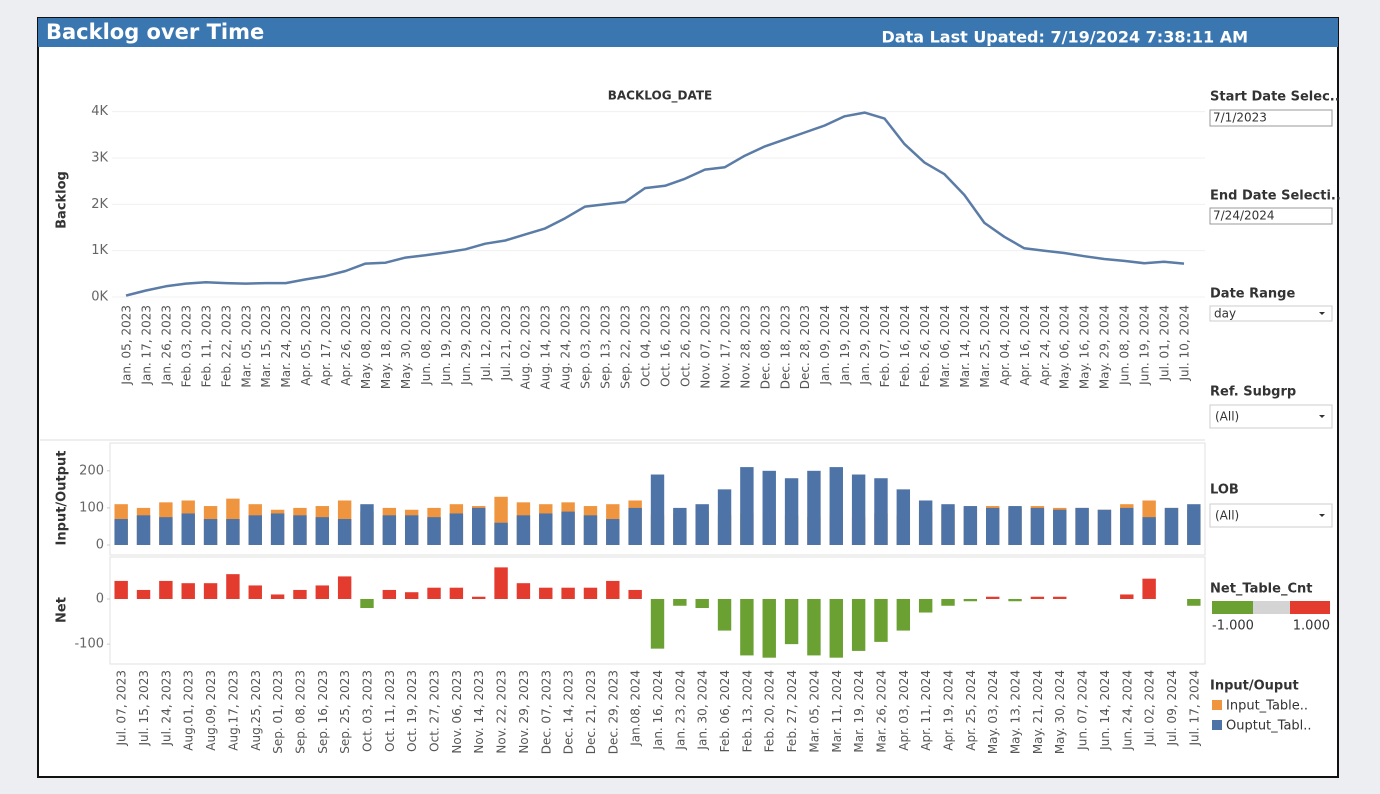 Image resolution: width=1380 pixels, height=794 pixels. Describe the element at coordinates (591, 712) in the screenshot. I see `x-tick-label: Dec. 21, 2023` at that location.